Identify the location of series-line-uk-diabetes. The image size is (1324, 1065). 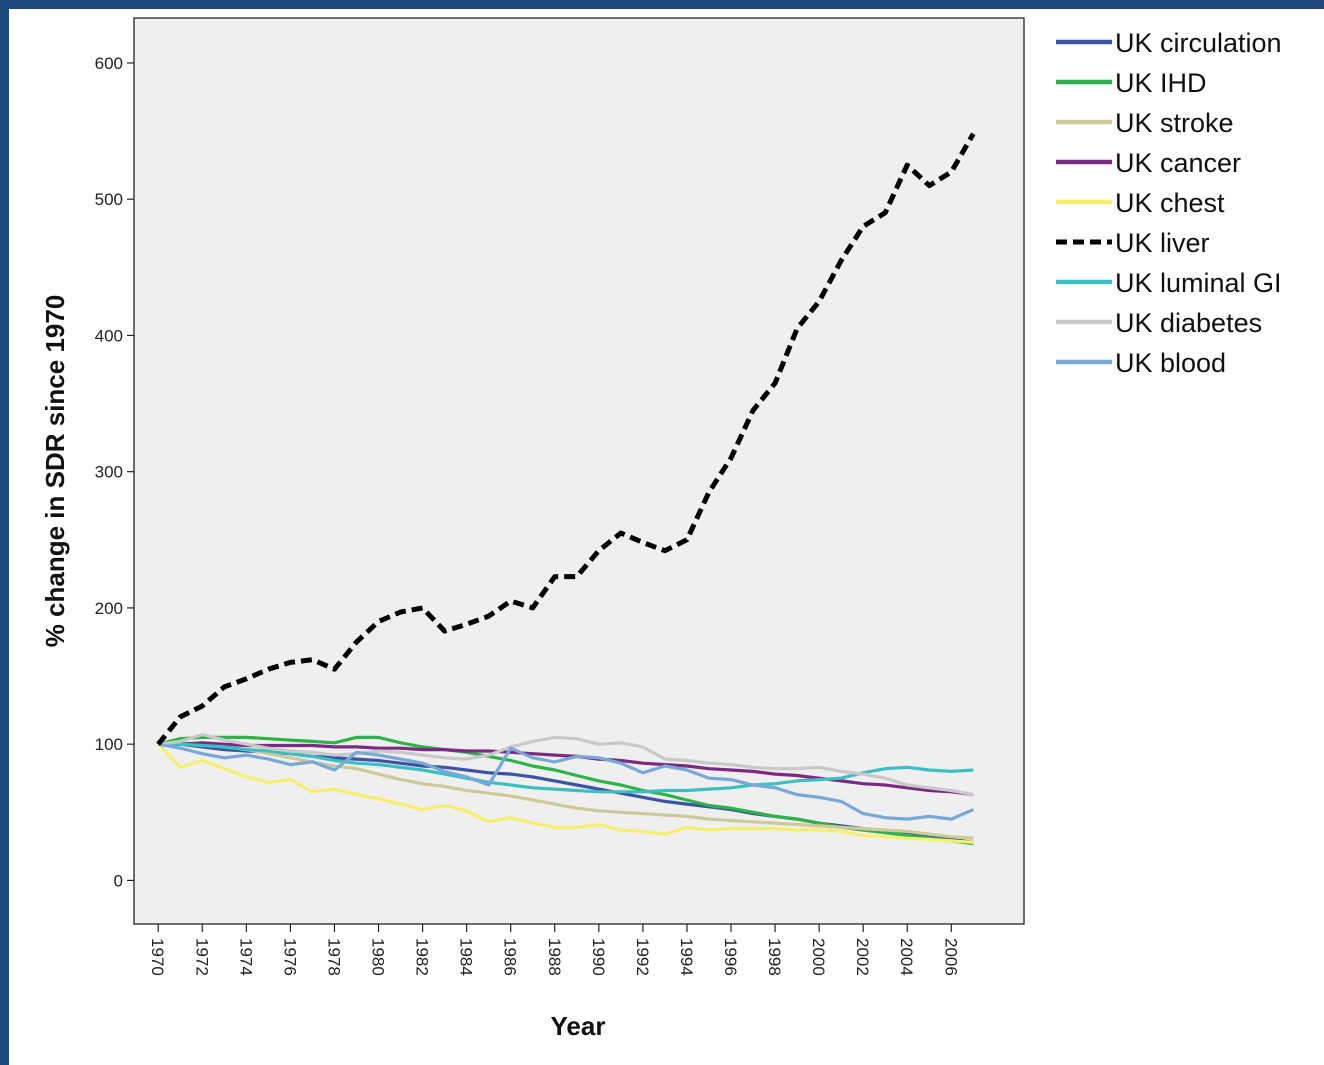
(565, 764).